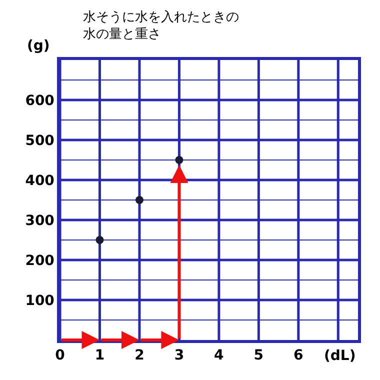 The image size is (380, 380). What do you see at coordinates (99, 356) in the screenshot?
I see `x-tick-label: 1` at bounding box center [99, 356].